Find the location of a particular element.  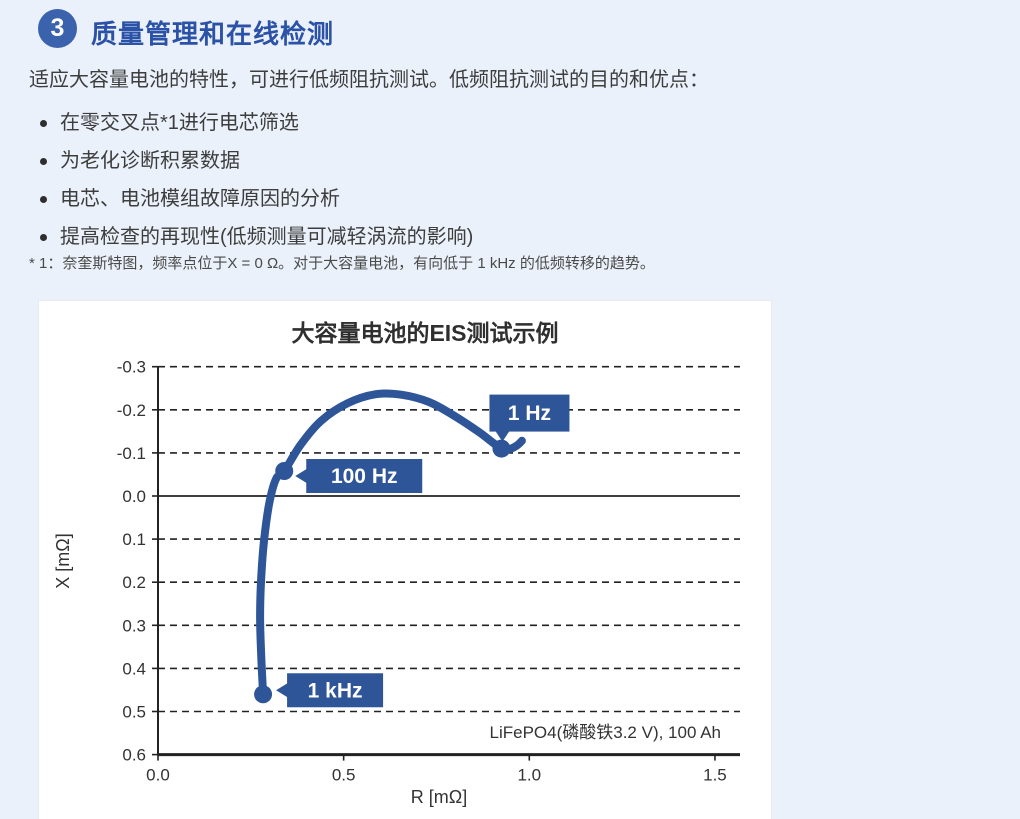

x-axis-label: R [mΩ] is located at coordinates (439, 797).